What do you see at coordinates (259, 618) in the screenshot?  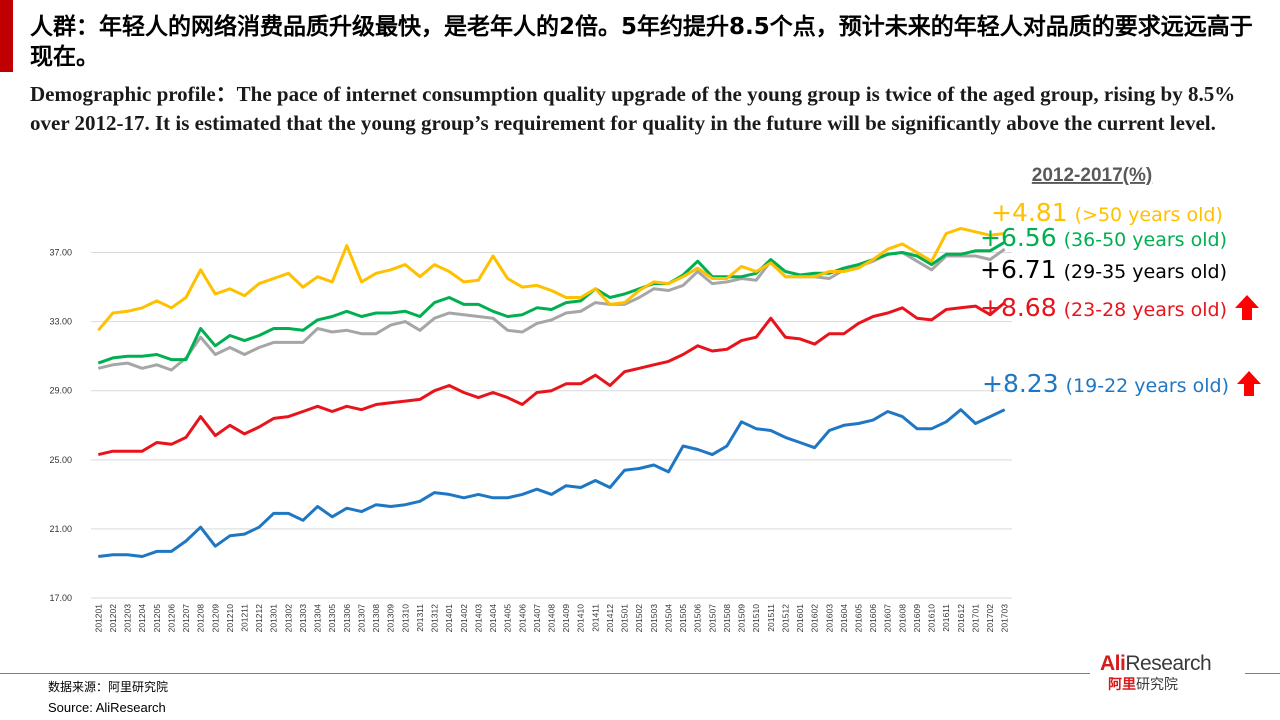 I see `x-tick-label: 201212` at bounding box center [259, 618].